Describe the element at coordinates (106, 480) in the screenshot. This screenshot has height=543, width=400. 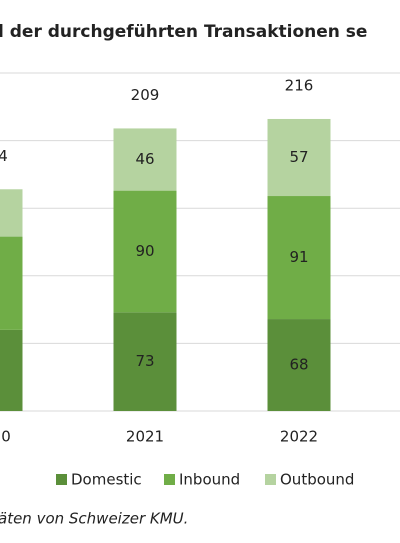
I see `legend-label: Domestic` at that location.